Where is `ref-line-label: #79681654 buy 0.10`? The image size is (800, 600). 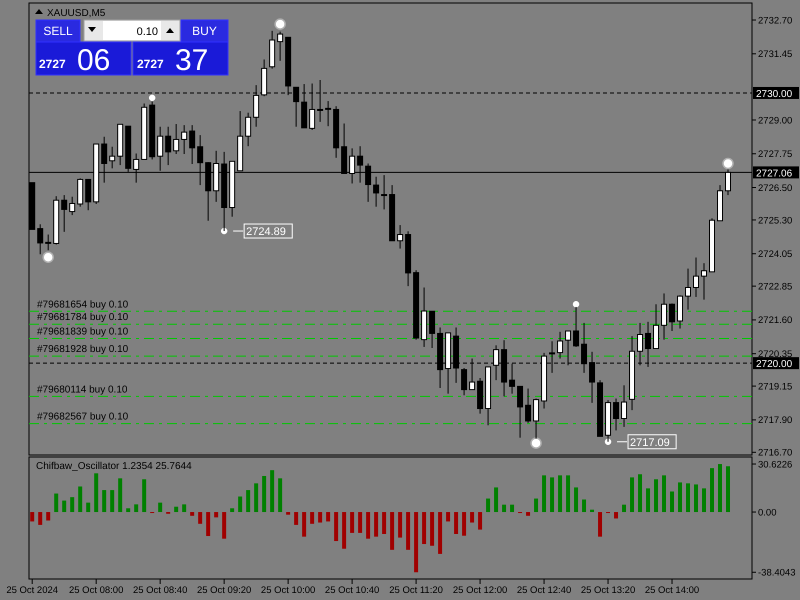
ref-line-label: #79681654 buy 0.10 is located at coordinates (83, 304).